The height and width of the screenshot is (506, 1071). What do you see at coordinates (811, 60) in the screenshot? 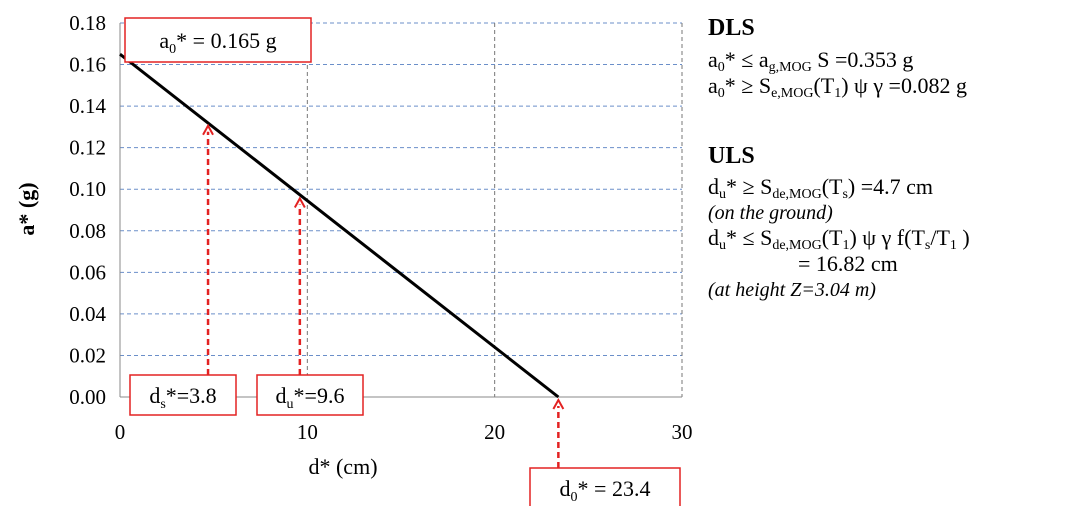
I see `dls-line-1: a0* ≤ ag,MOG S =0.353 g` at bounding box center [811, 60].